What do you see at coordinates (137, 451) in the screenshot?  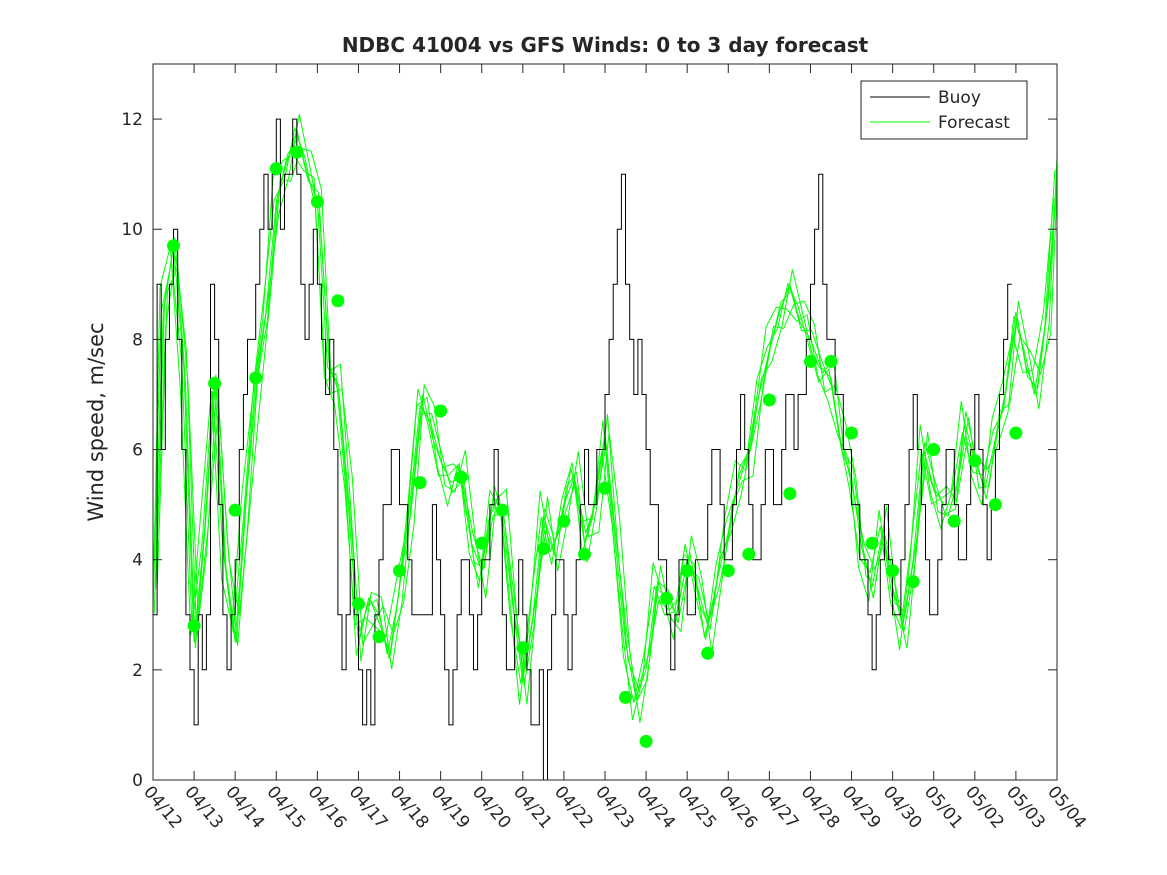 I see `y-tick-label: 6` at bounding box center [137, 451].